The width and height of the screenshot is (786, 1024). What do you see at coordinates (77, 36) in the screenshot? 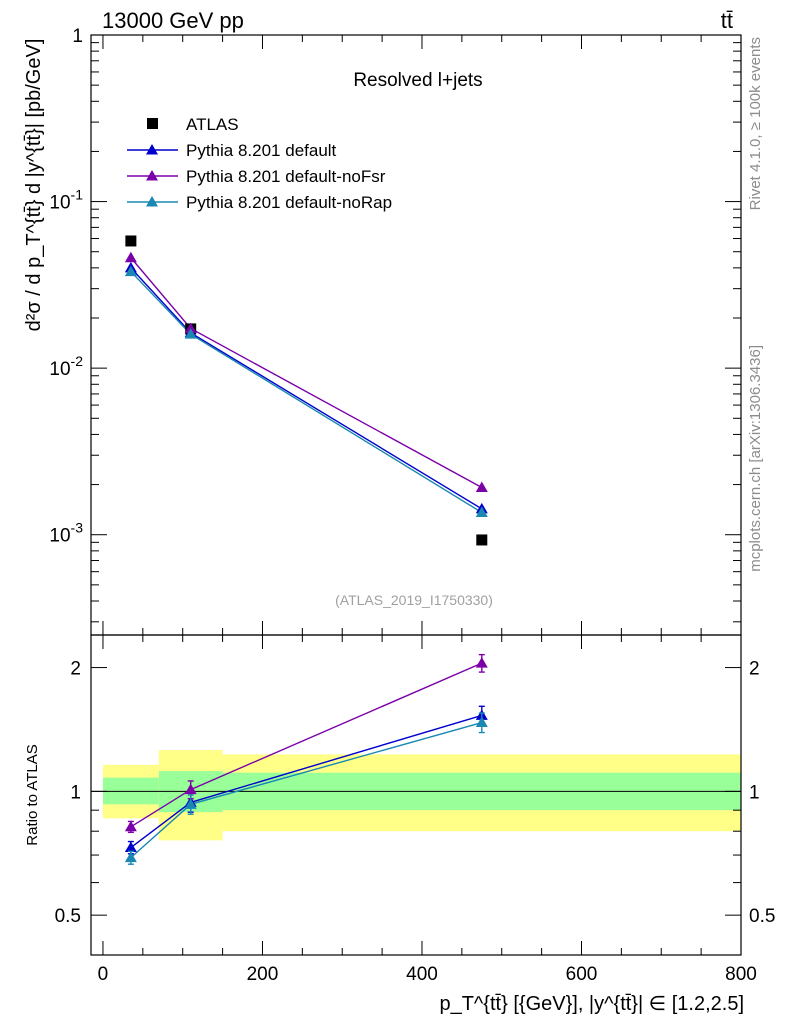
I see `y-tick-label: 1` at bounding box center [77, 36].